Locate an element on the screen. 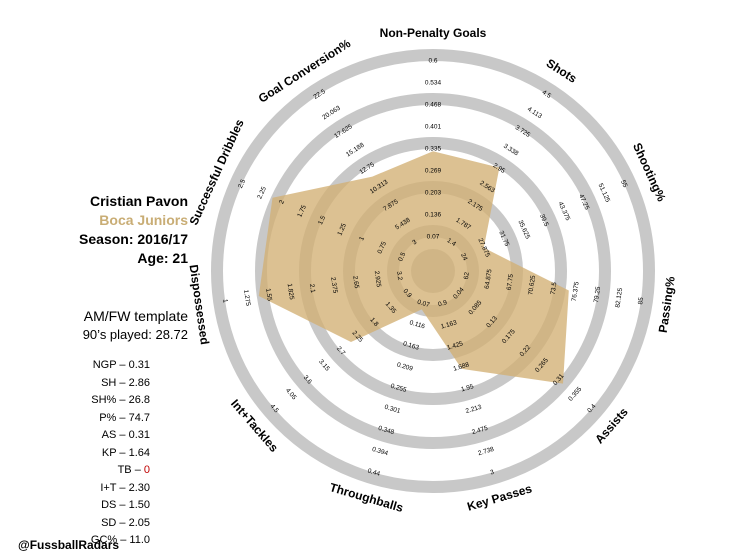 Image resolution: width=730 pixels, height=554 pixels. radar-tick-label: 3.6 is located at coordinates (307, 380).